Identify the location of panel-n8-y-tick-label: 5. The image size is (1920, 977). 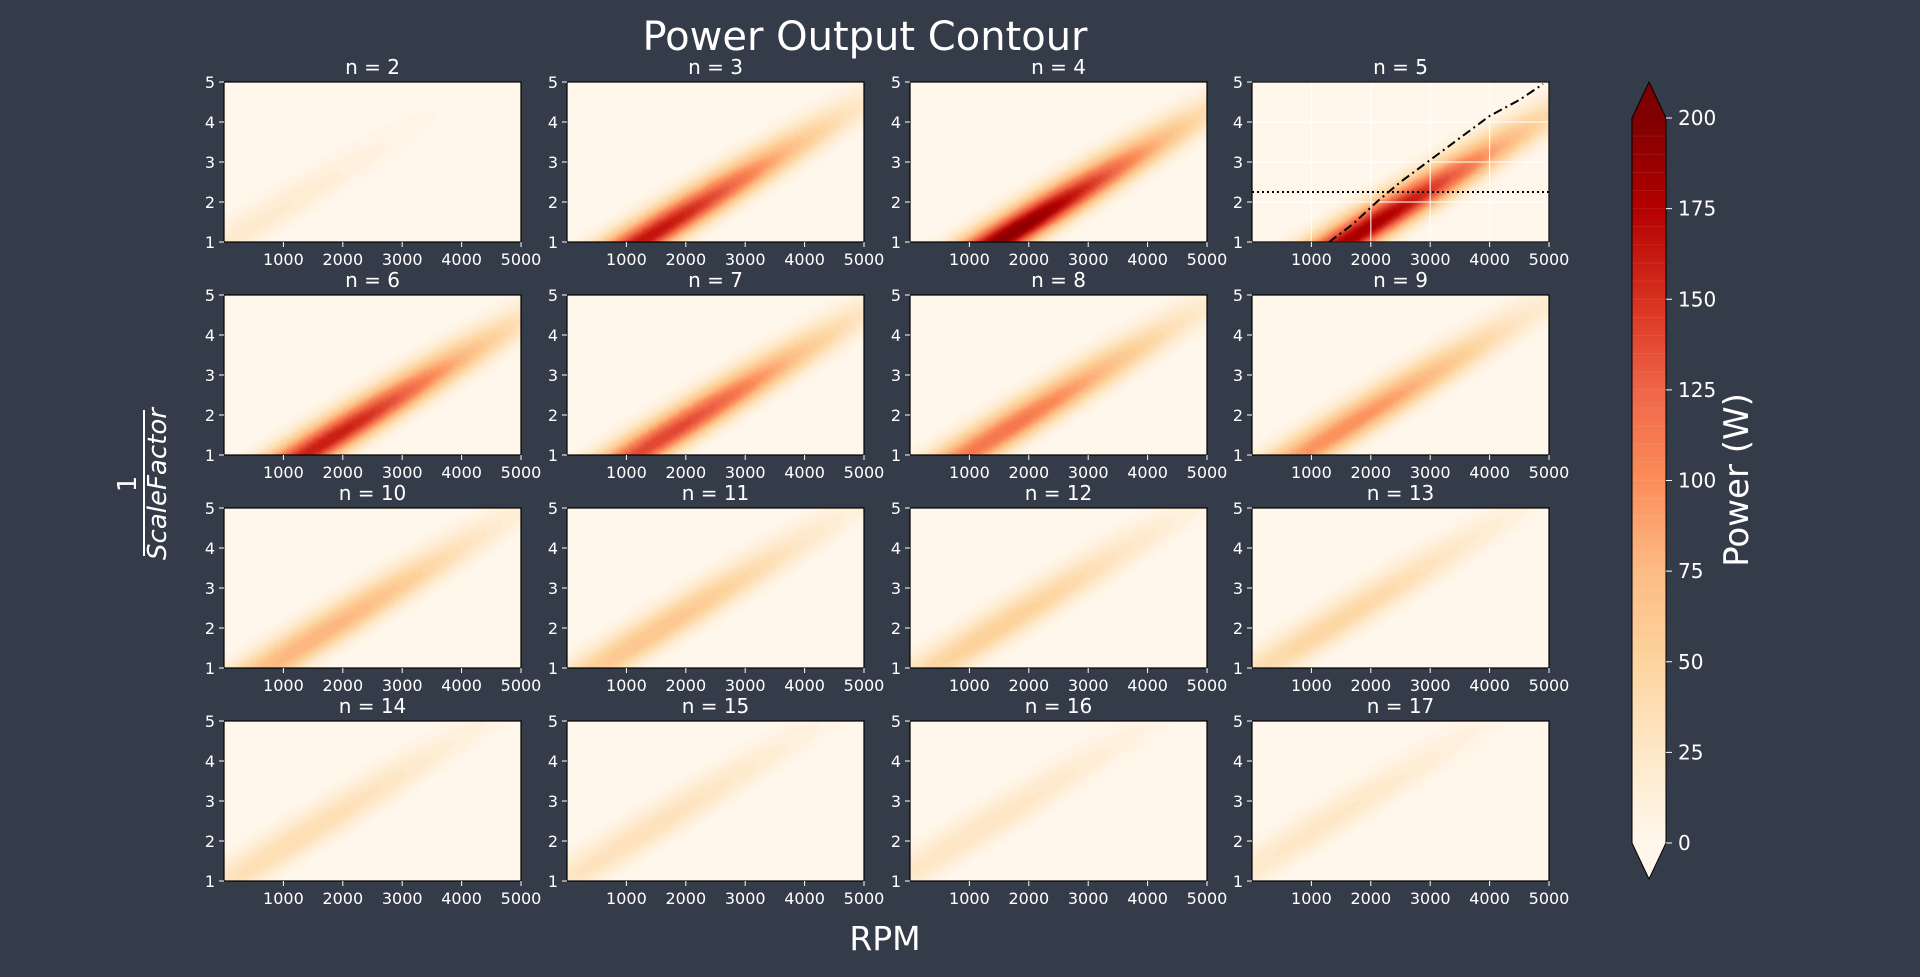
(896, 295).